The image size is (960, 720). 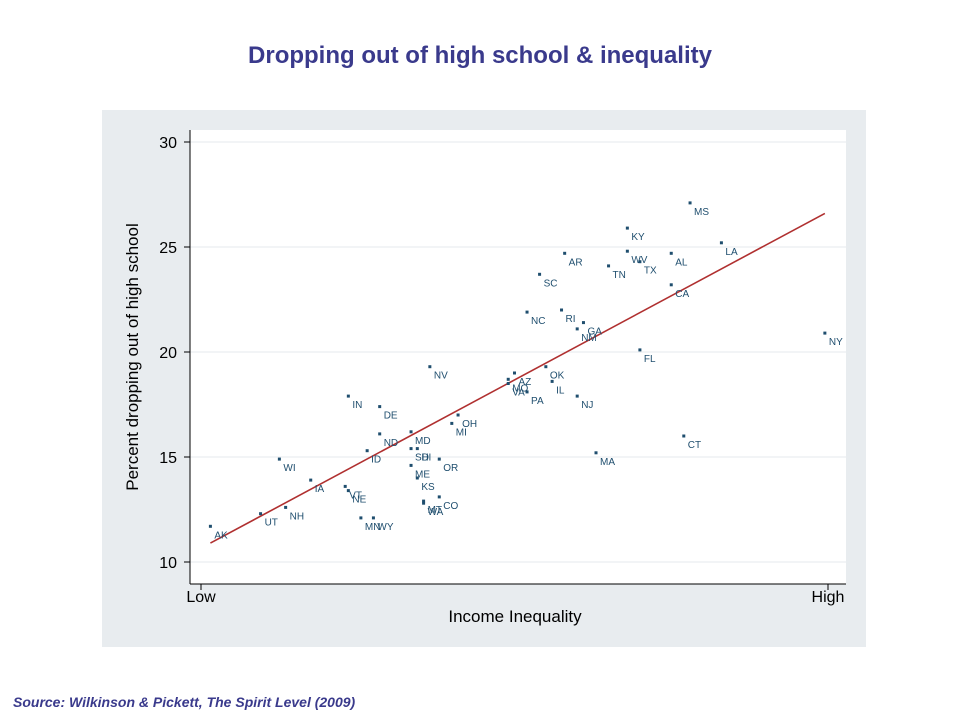 What do you see at coordinates (619, 275) in the screenshot?
I see `point-label-tn: TN` at bounding box center [619, 275].